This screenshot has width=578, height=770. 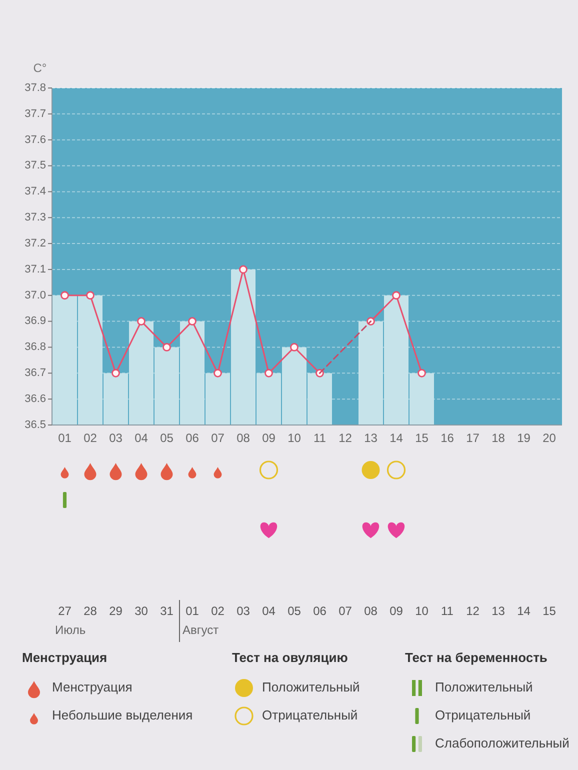 I want to click on y-tick-label: 37.1, so click(x=35, y=269).